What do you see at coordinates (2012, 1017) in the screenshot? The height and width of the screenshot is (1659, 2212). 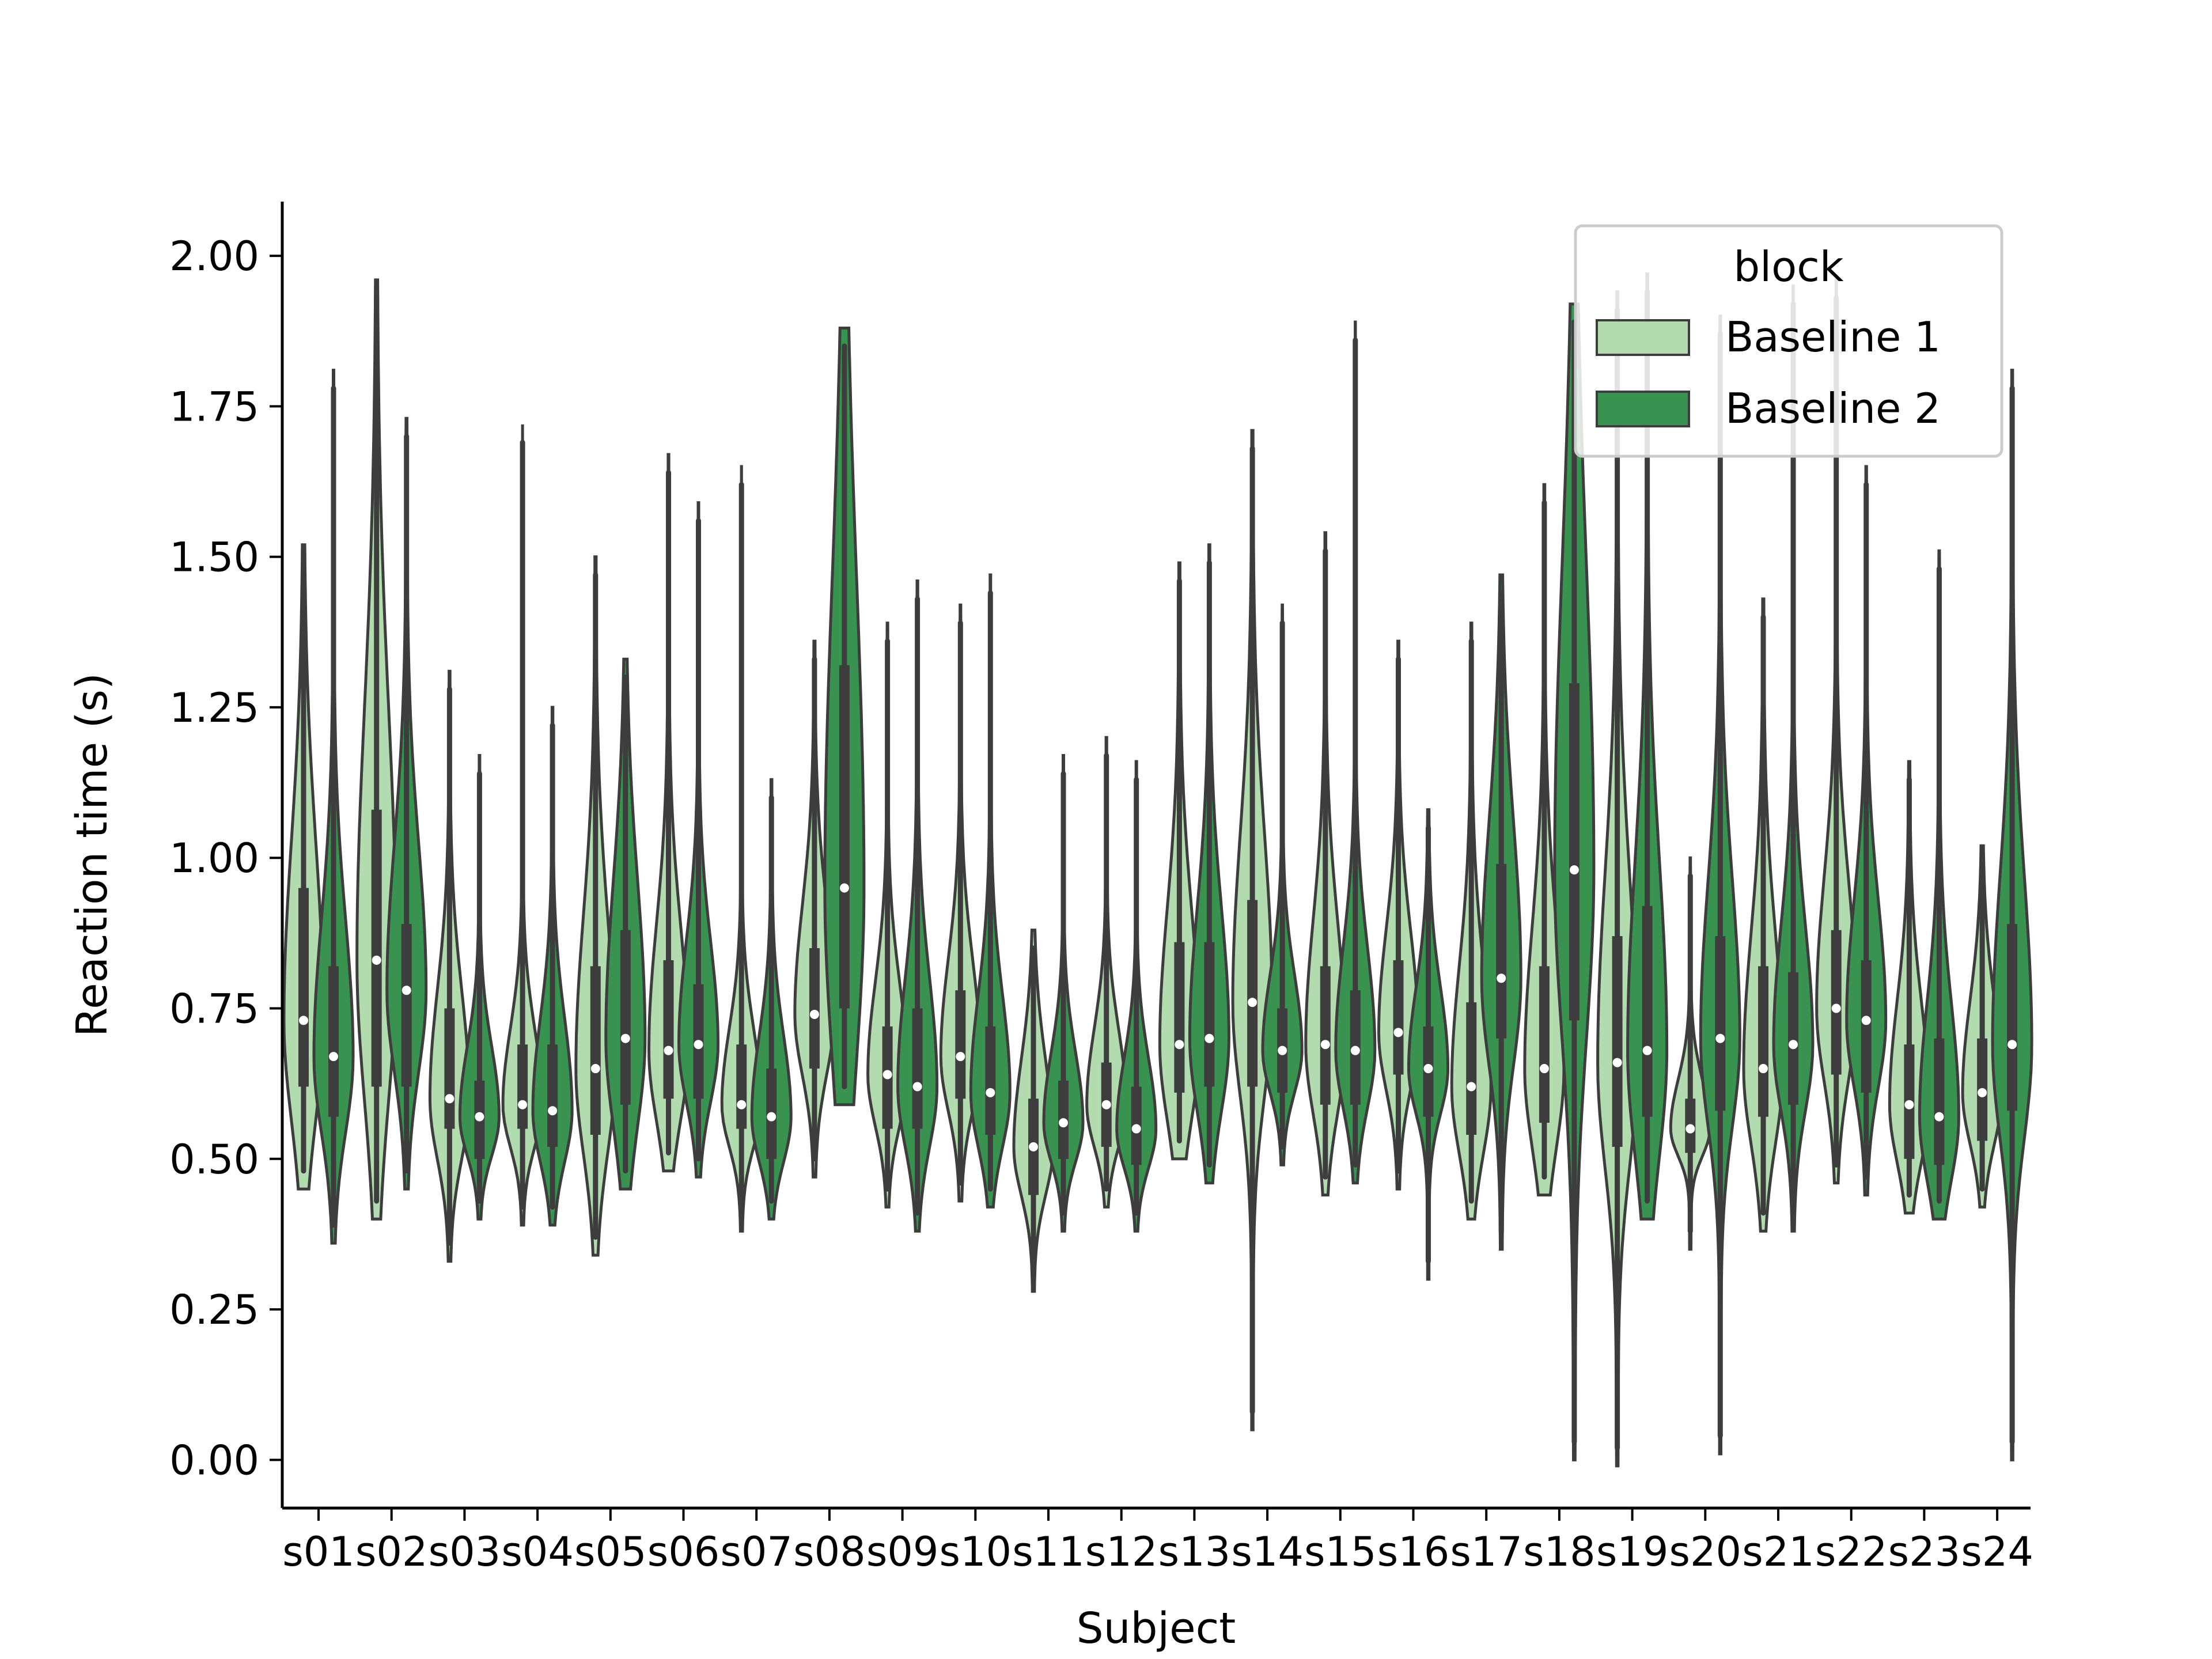 I see `iqr-box-baseline-2-s24` at bounding box center [2012, 1017].